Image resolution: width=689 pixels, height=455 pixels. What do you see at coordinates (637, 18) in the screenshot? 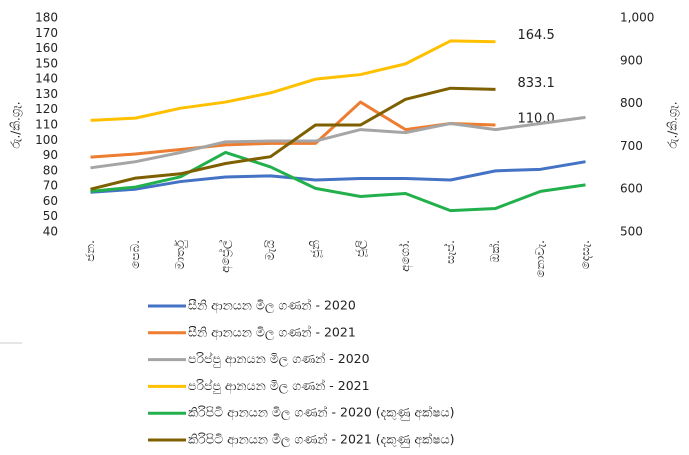
I see `y2-tick-label: 1,000` at bounding box center [637, 18].